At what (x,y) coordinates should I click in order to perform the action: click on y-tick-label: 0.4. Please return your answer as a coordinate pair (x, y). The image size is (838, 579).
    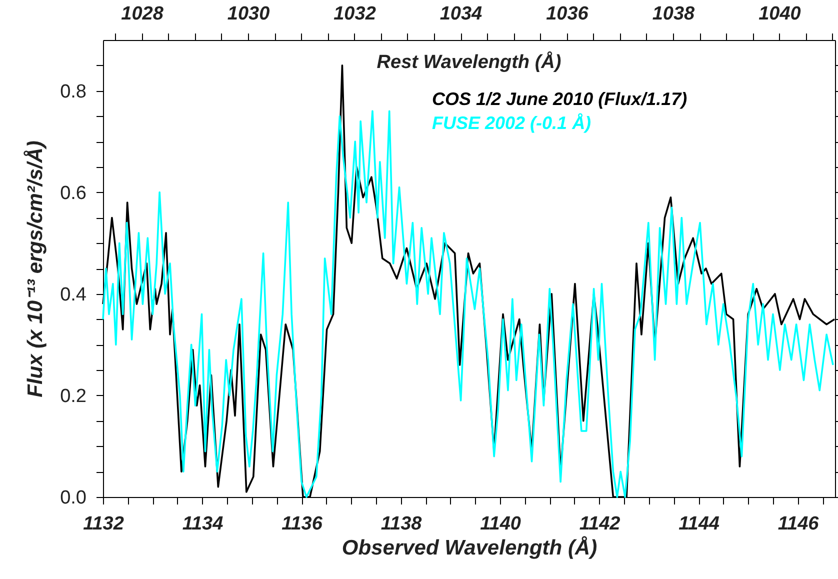
    Looking at the image, I should click on (73, 295).